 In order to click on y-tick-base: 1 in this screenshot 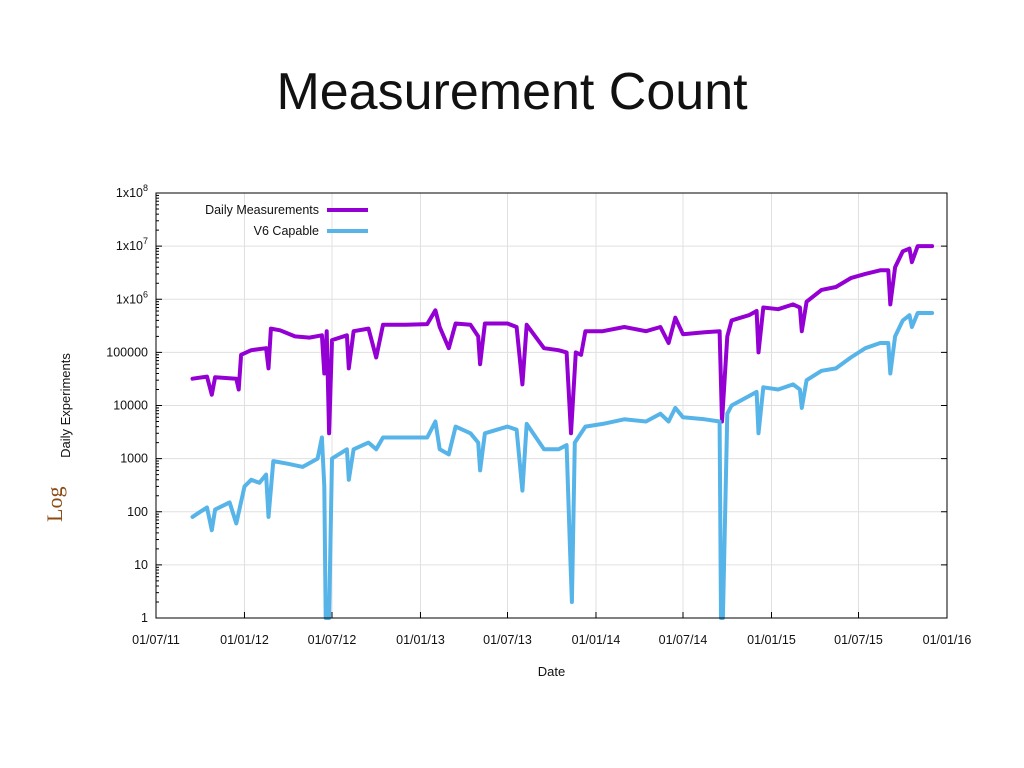, I will do `click(144, 618)`.